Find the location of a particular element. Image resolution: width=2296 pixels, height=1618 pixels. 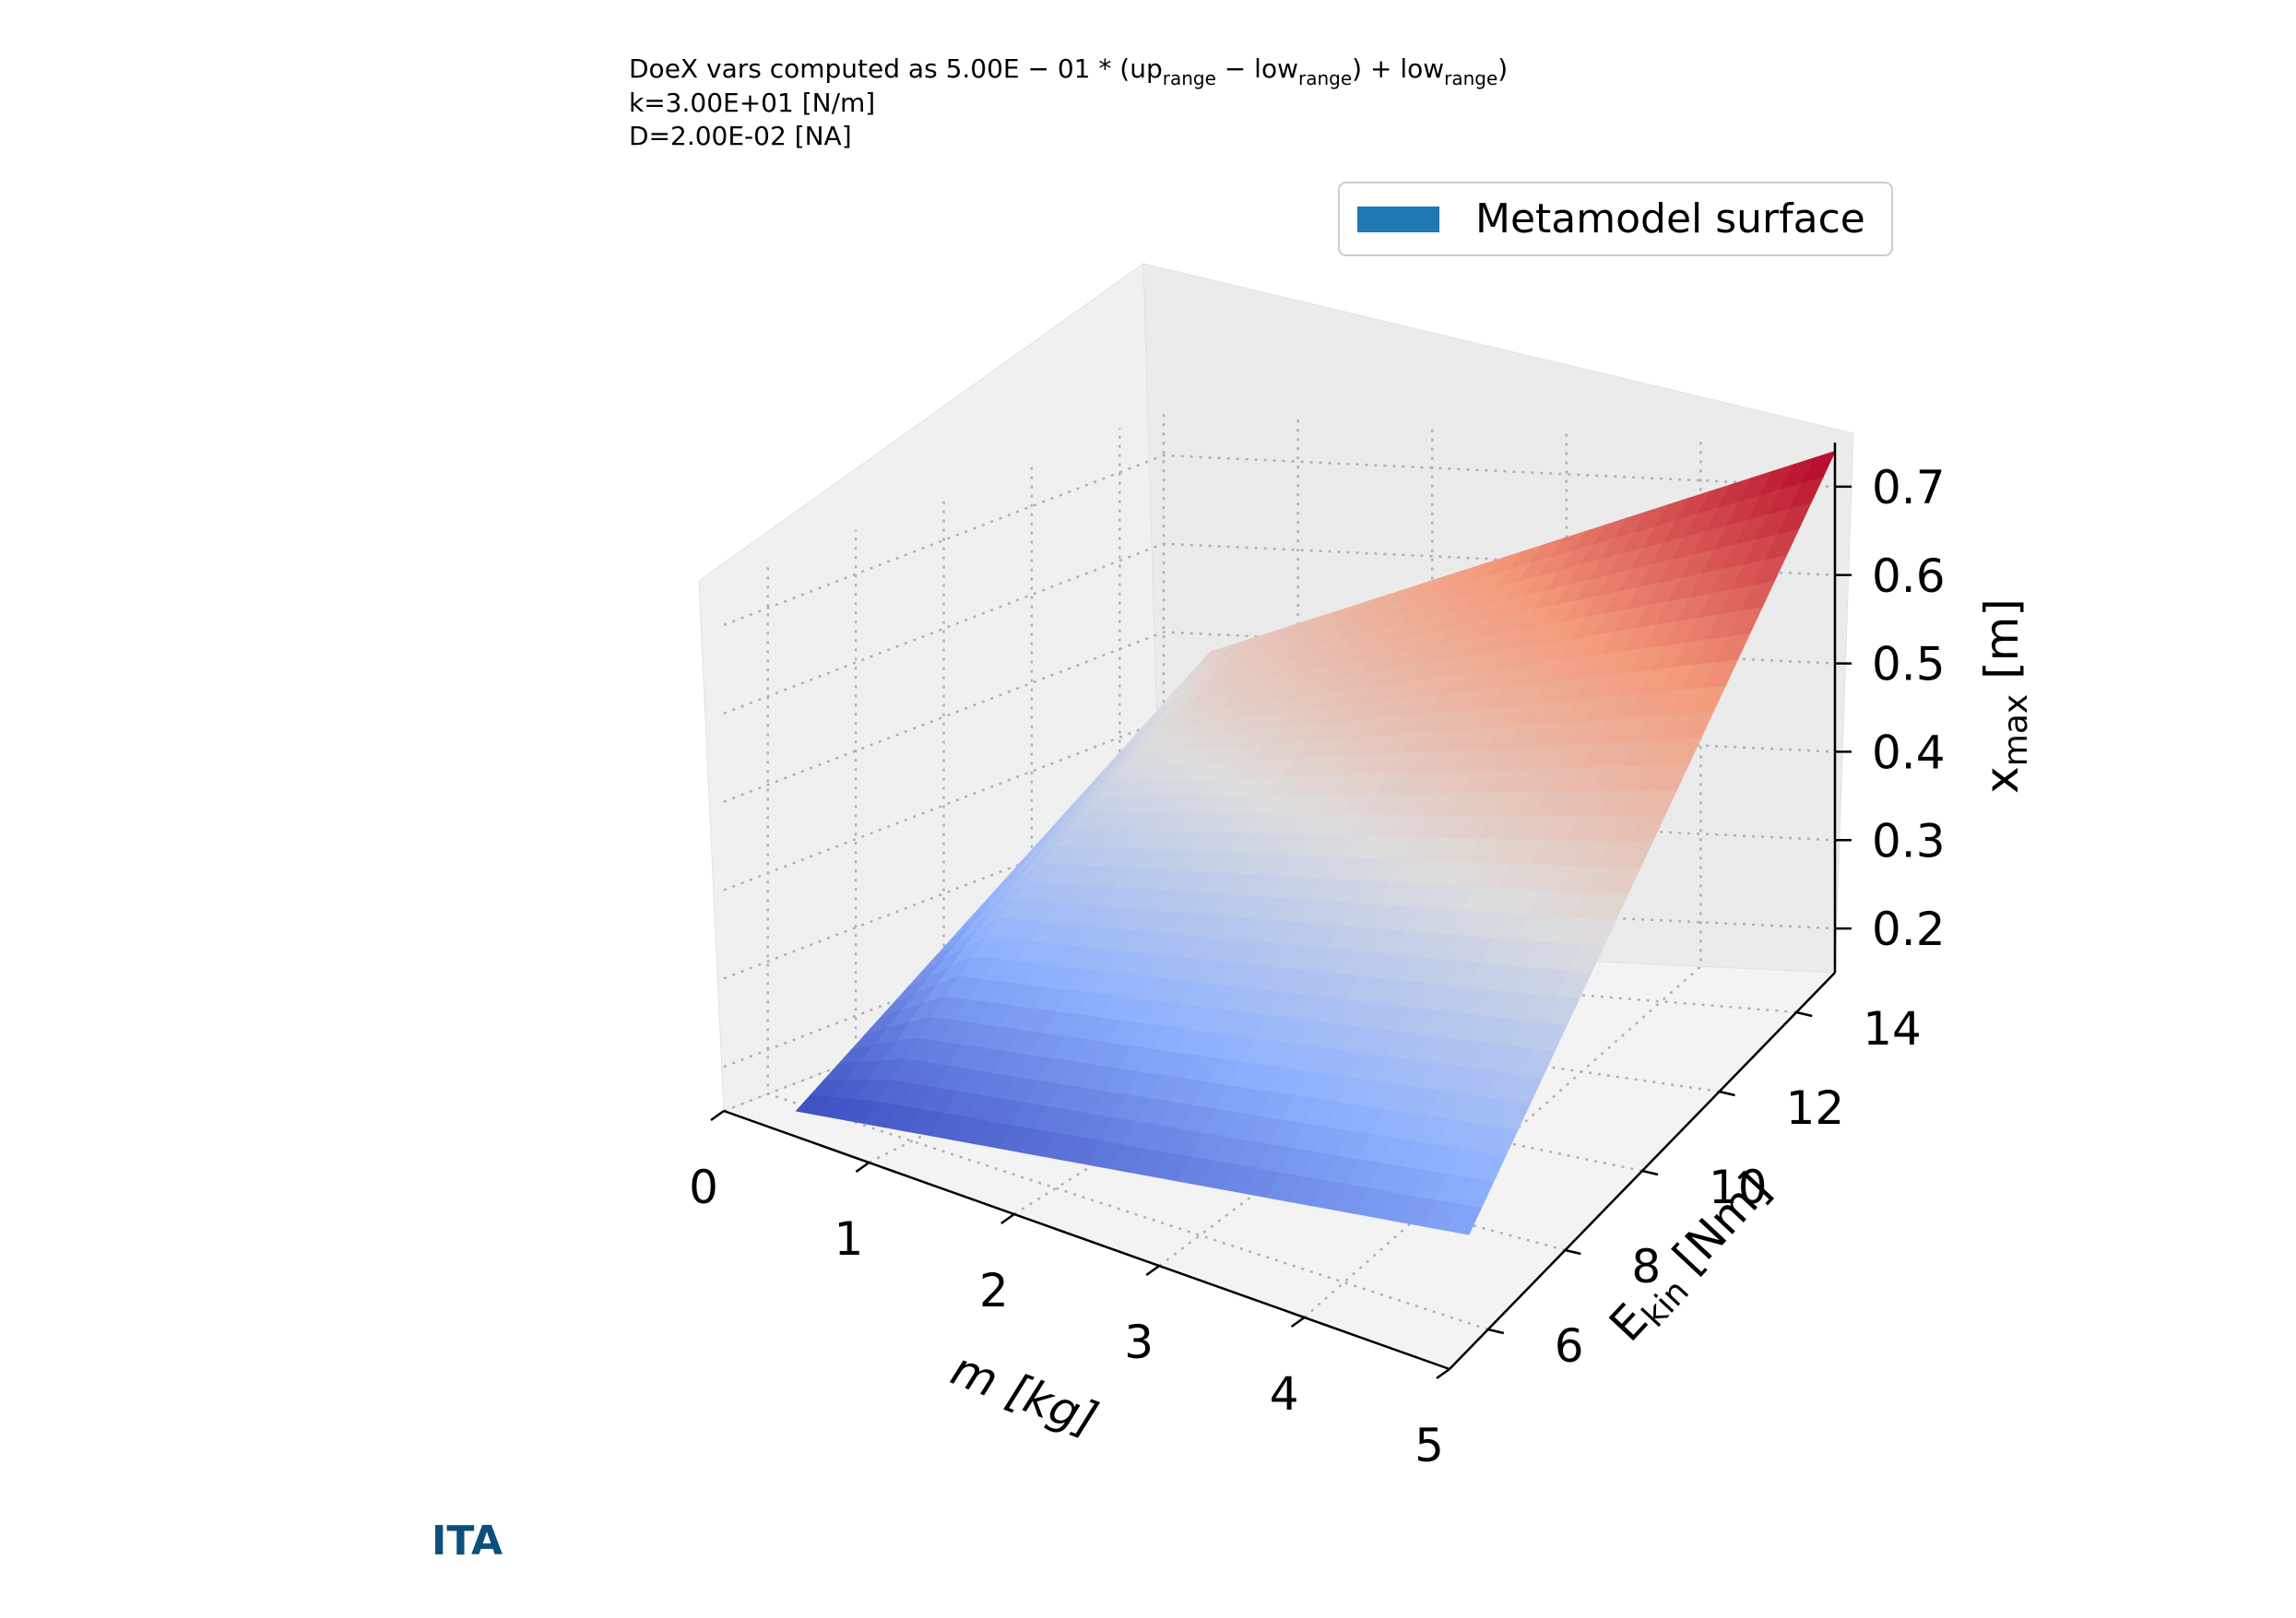

z-tick-label: 0.7 is located at coordinates (1909, 487).